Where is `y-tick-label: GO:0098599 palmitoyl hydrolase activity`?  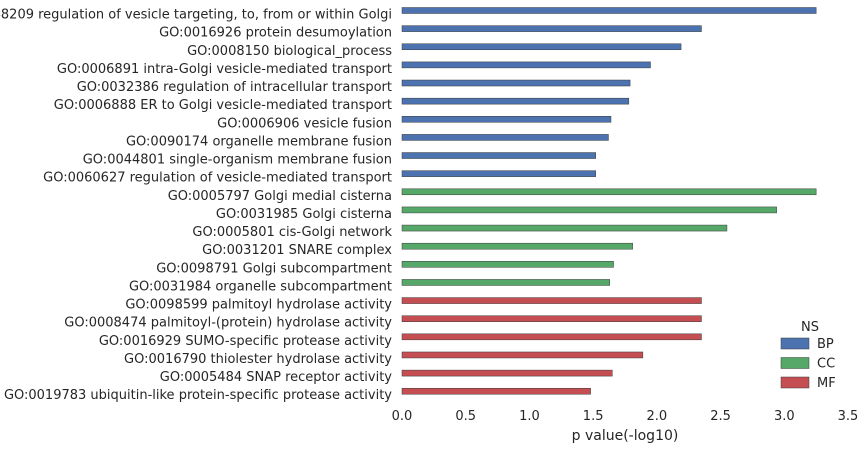
y-tick-label: GO:0098599 palmitoyl hydrolase activity is located at coordinates (258, 305).